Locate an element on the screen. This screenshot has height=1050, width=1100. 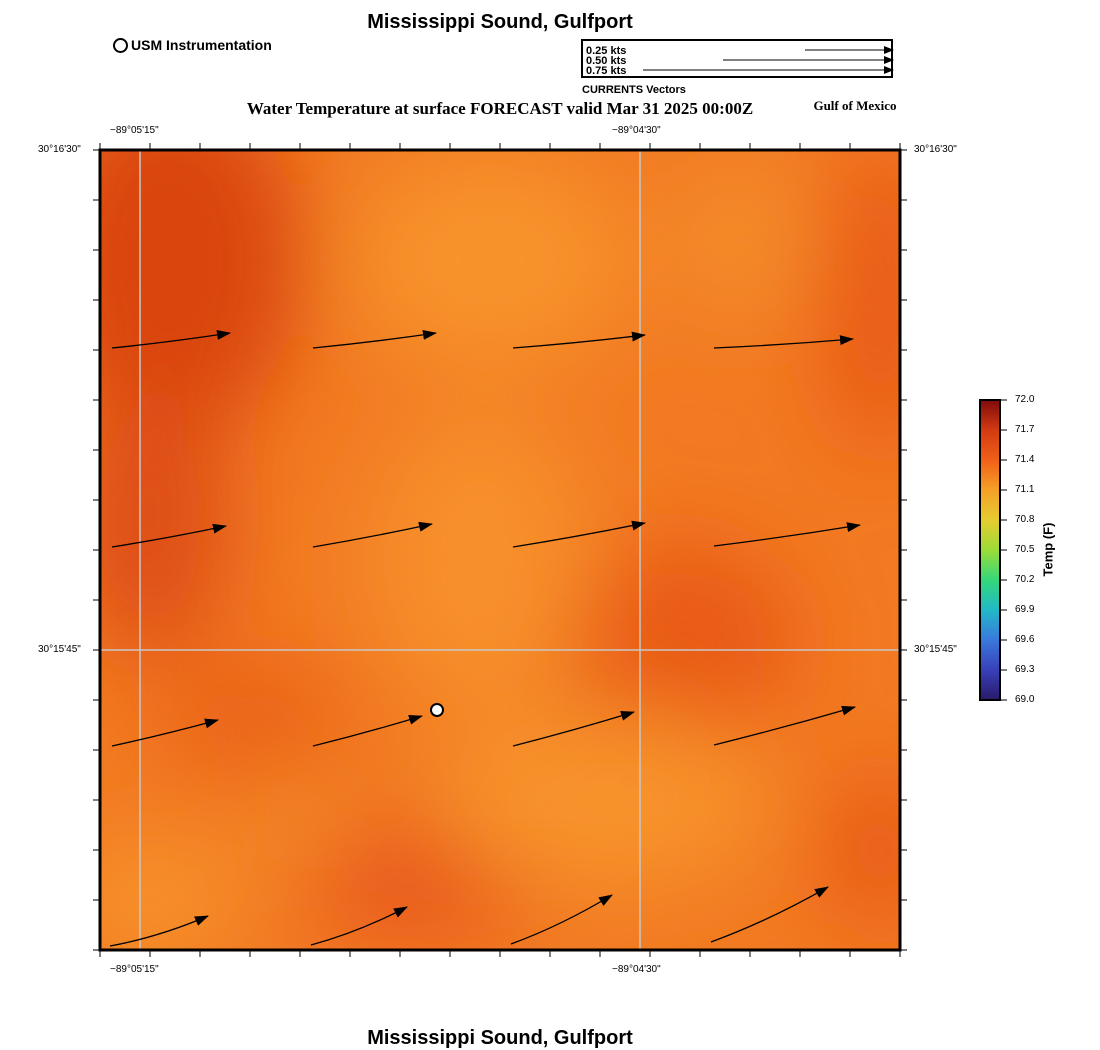
usm-station-marker is located at coordinates (437, 710).